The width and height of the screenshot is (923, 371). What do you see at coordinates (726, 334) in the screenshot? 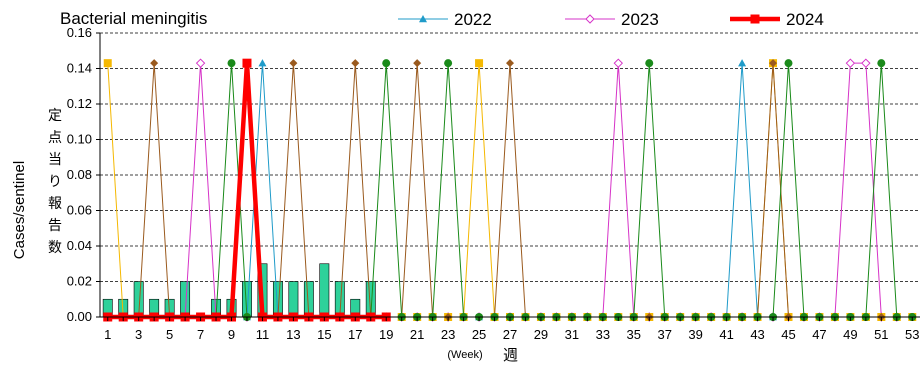
I see `x-tick-label: 41` at bounding box center [726, 334].